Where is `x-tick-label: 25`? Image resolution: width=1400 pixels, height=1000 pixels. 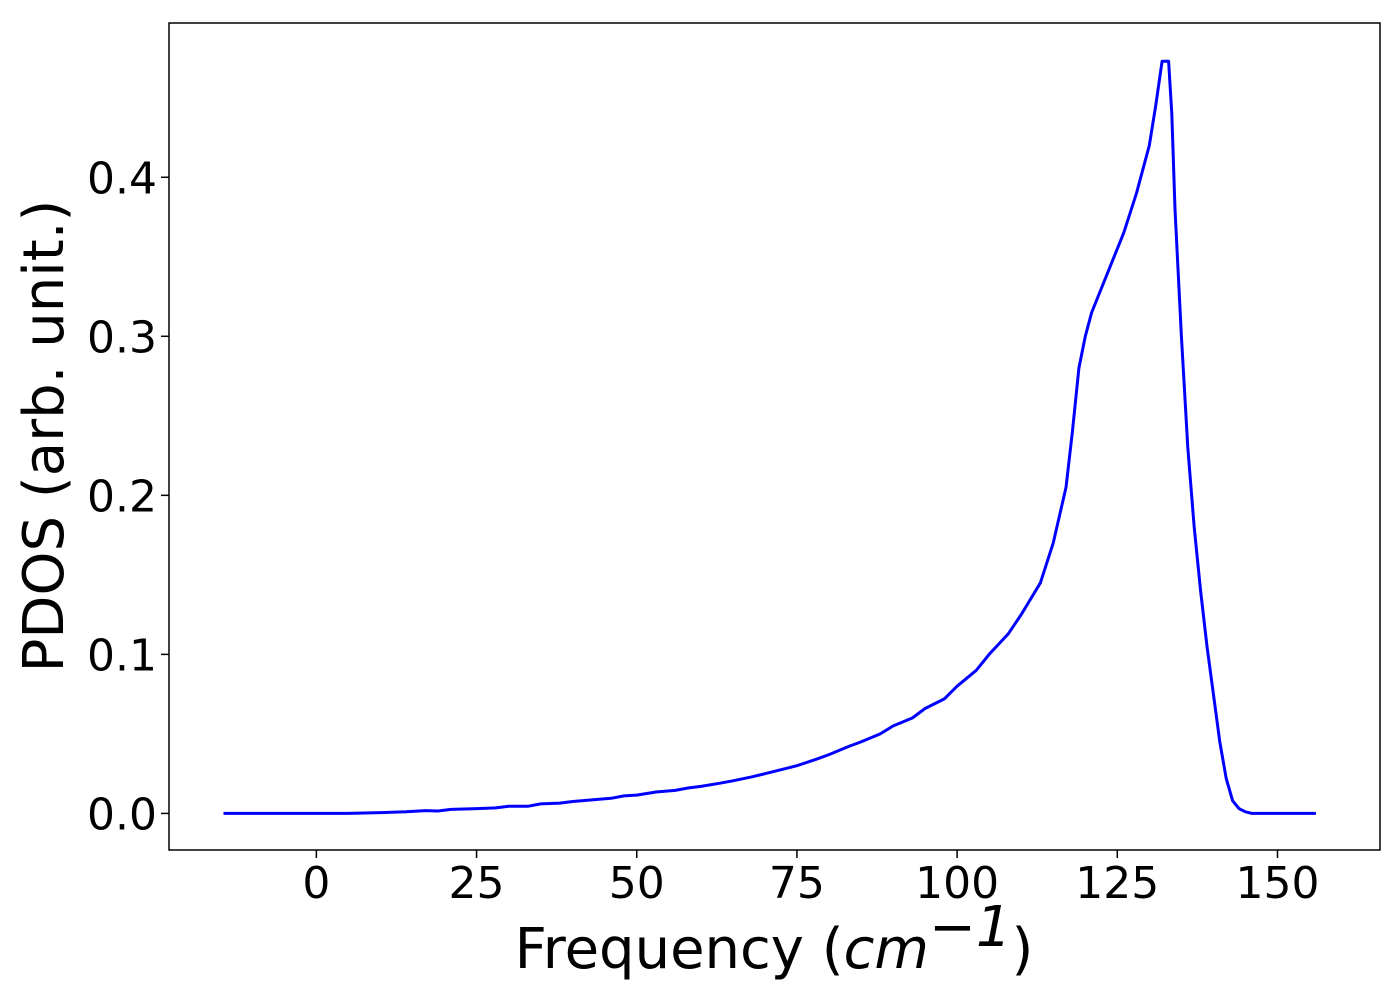
x-tick-label: 25 is located at coordinates (477, 883).